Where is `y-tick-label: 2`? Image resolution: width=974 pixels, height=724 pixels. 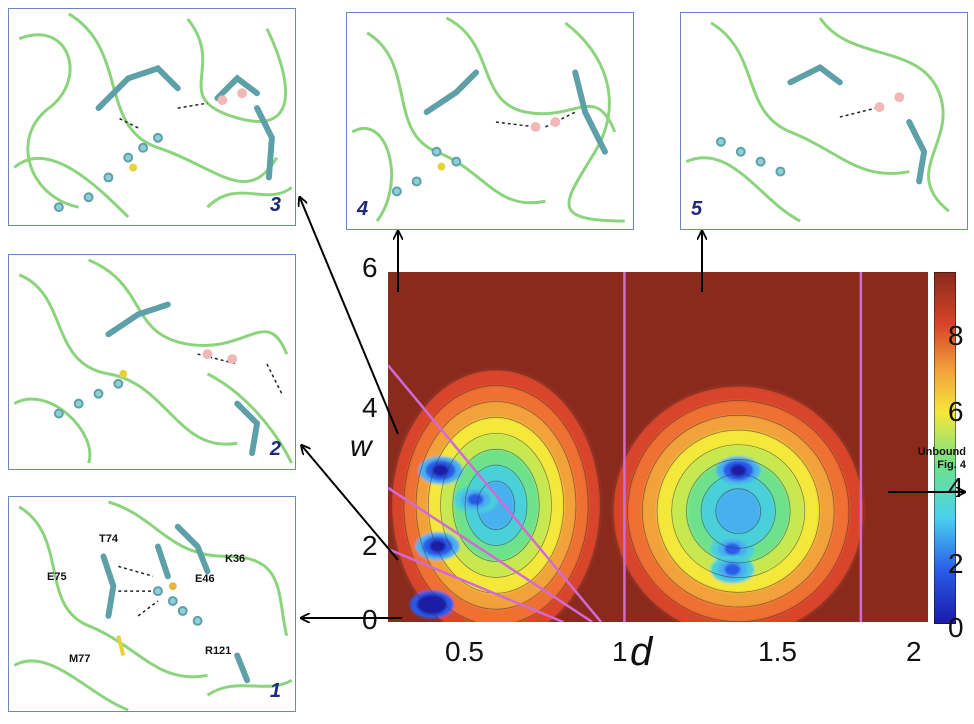 y-tick-label: 2 is located at coordinates (370, 545).